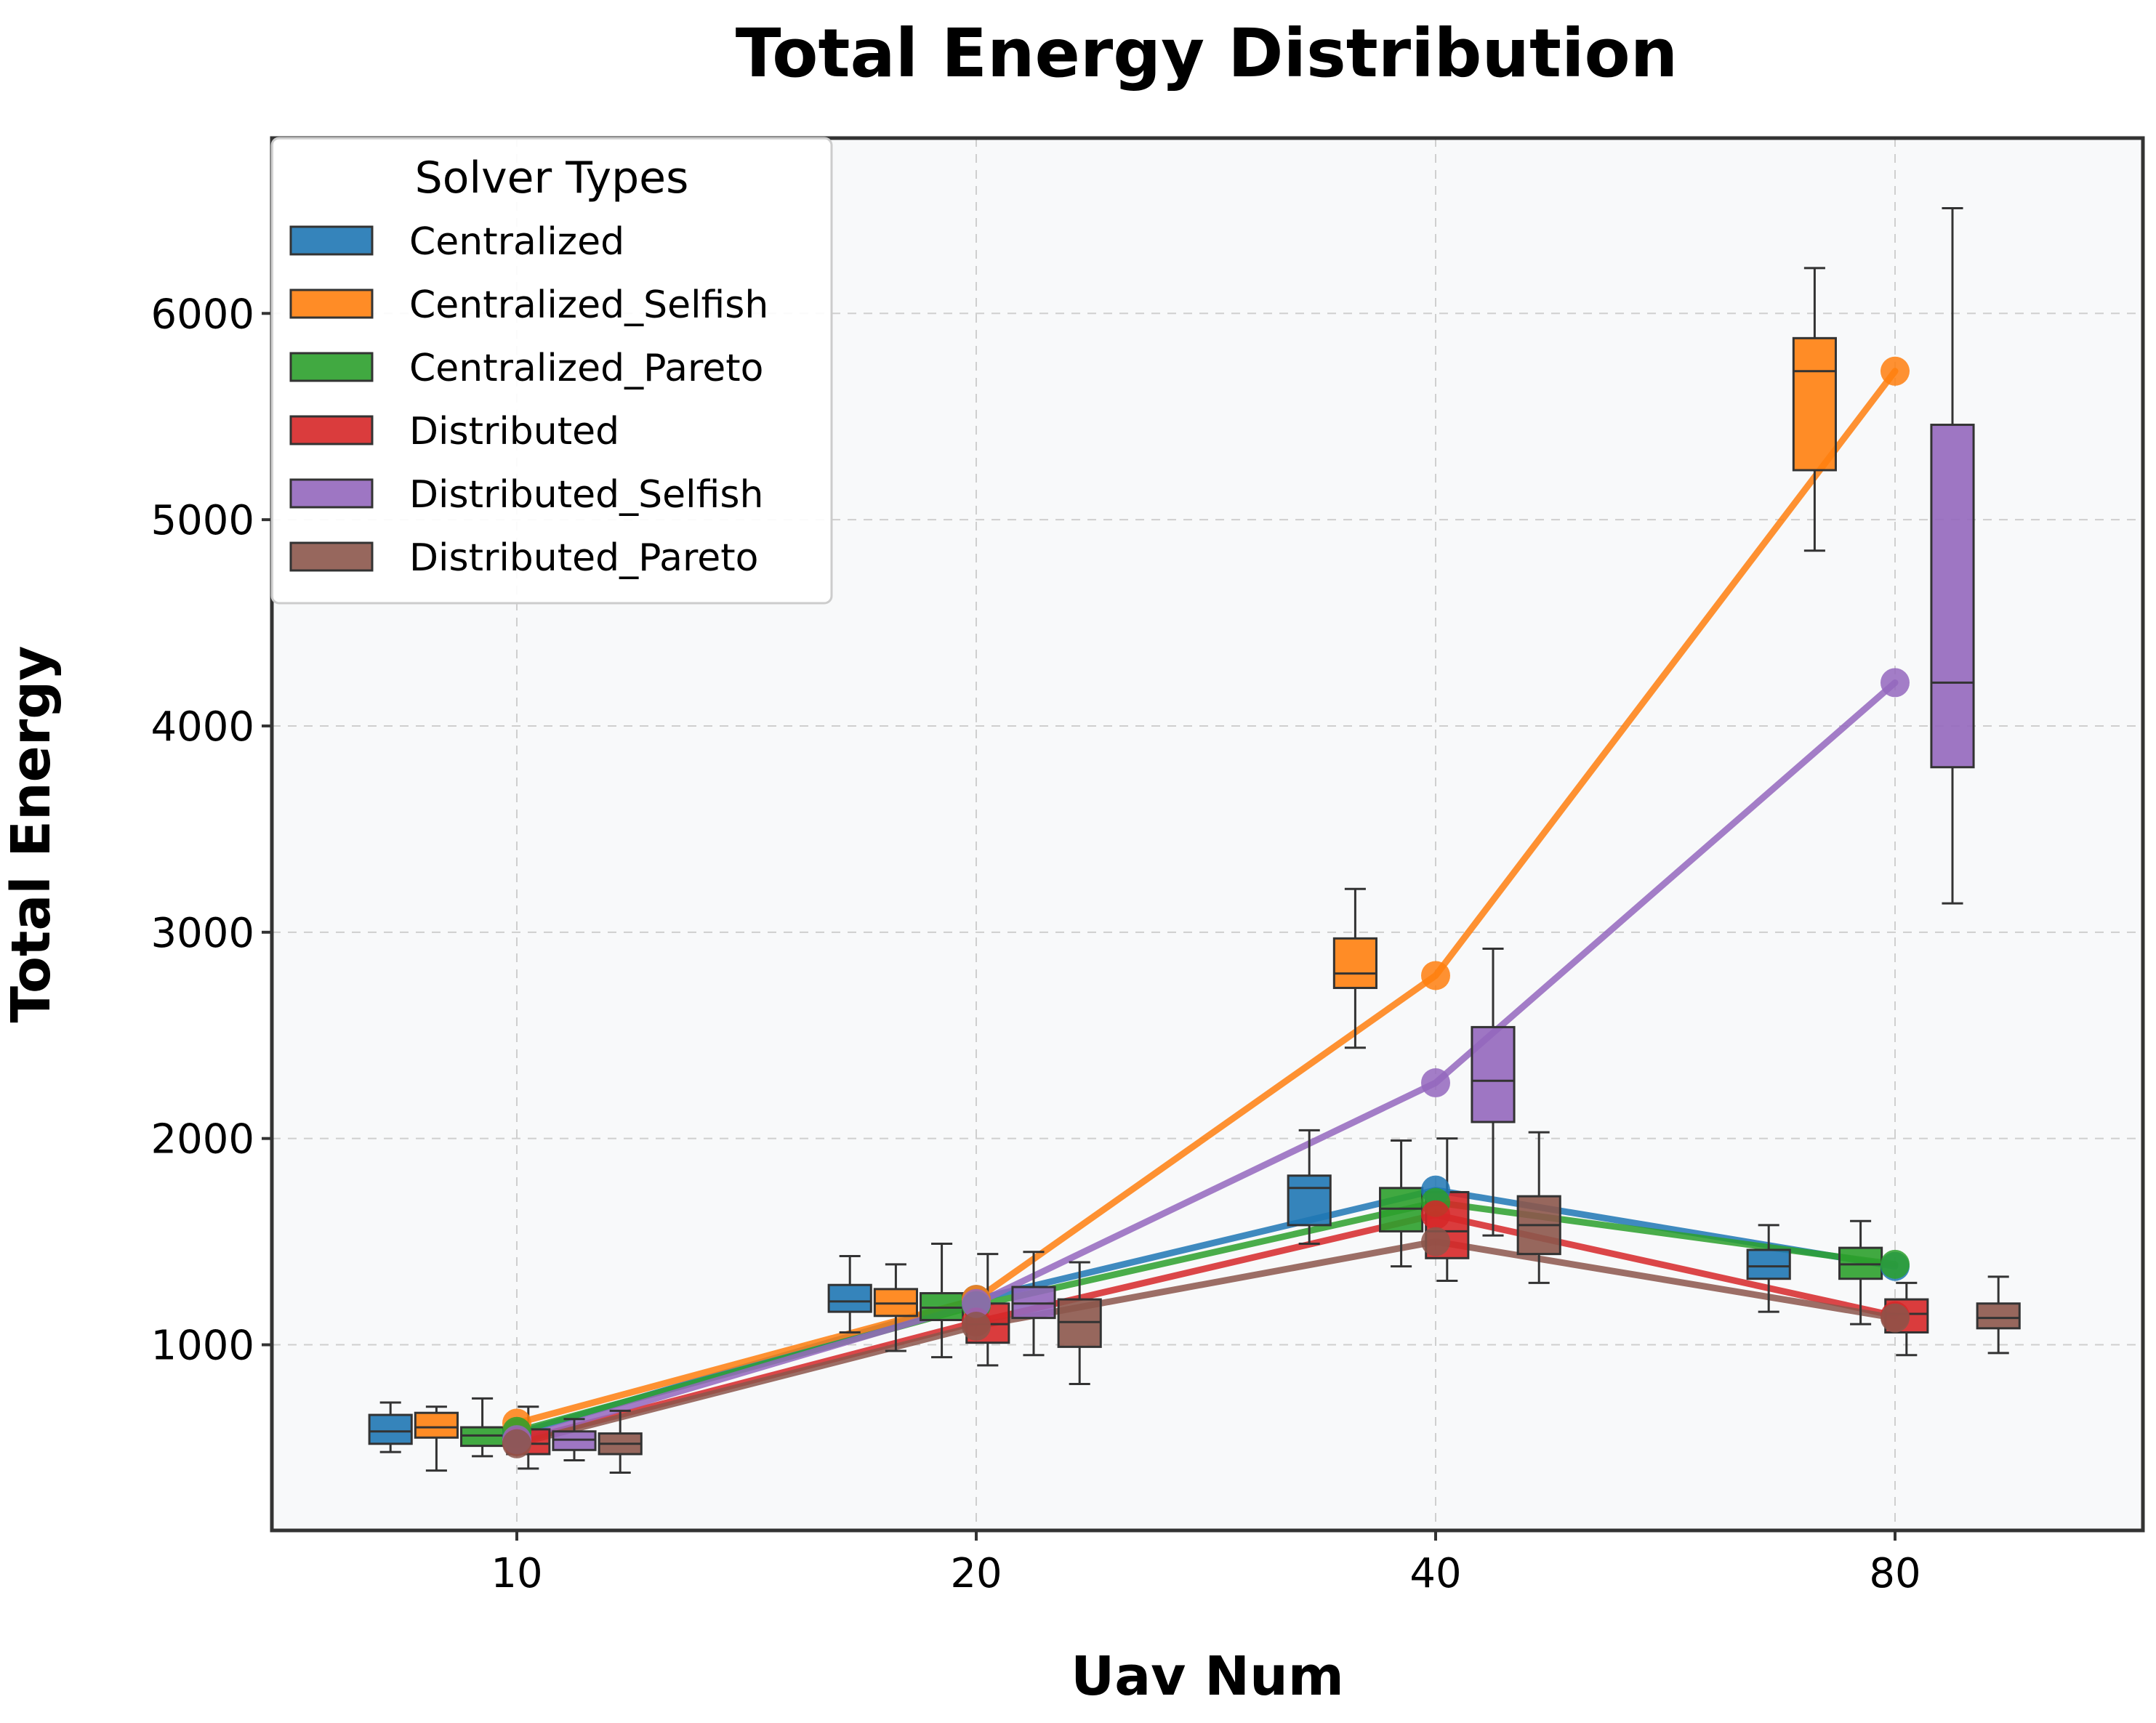 The image size is (2156, 1723). Describe the element at coordinates (552, 178) in the screenshot. I see `legend-title: Solver Types` at that location.